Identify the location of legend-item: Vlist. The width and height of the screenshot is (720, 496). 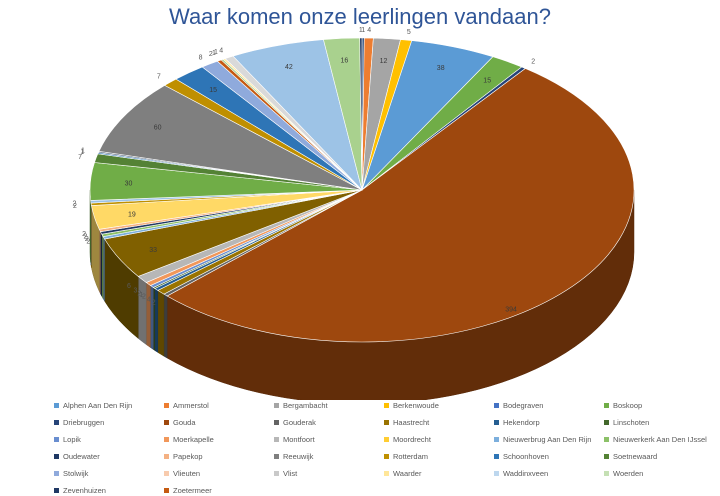
(329, 473).